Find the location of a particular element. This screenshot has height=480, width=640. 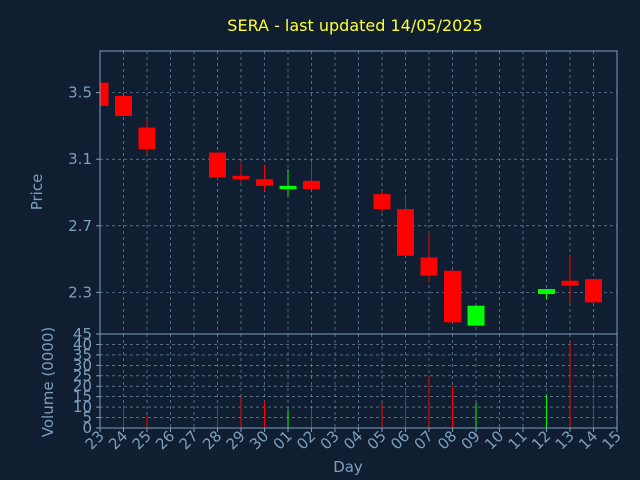

volume-tick-label: 20 is located at coordinates (82, 386).